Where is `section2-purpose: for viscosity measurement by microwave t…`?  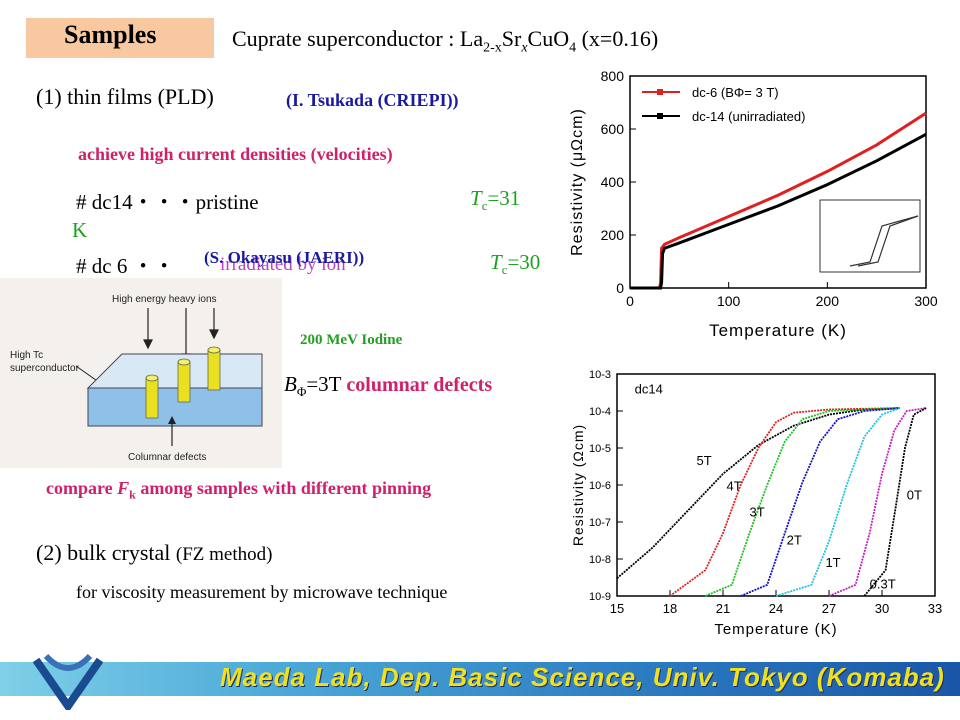 section2-purpose: for viscosity measurement by microwave t… is located at coordinates (262, 592).